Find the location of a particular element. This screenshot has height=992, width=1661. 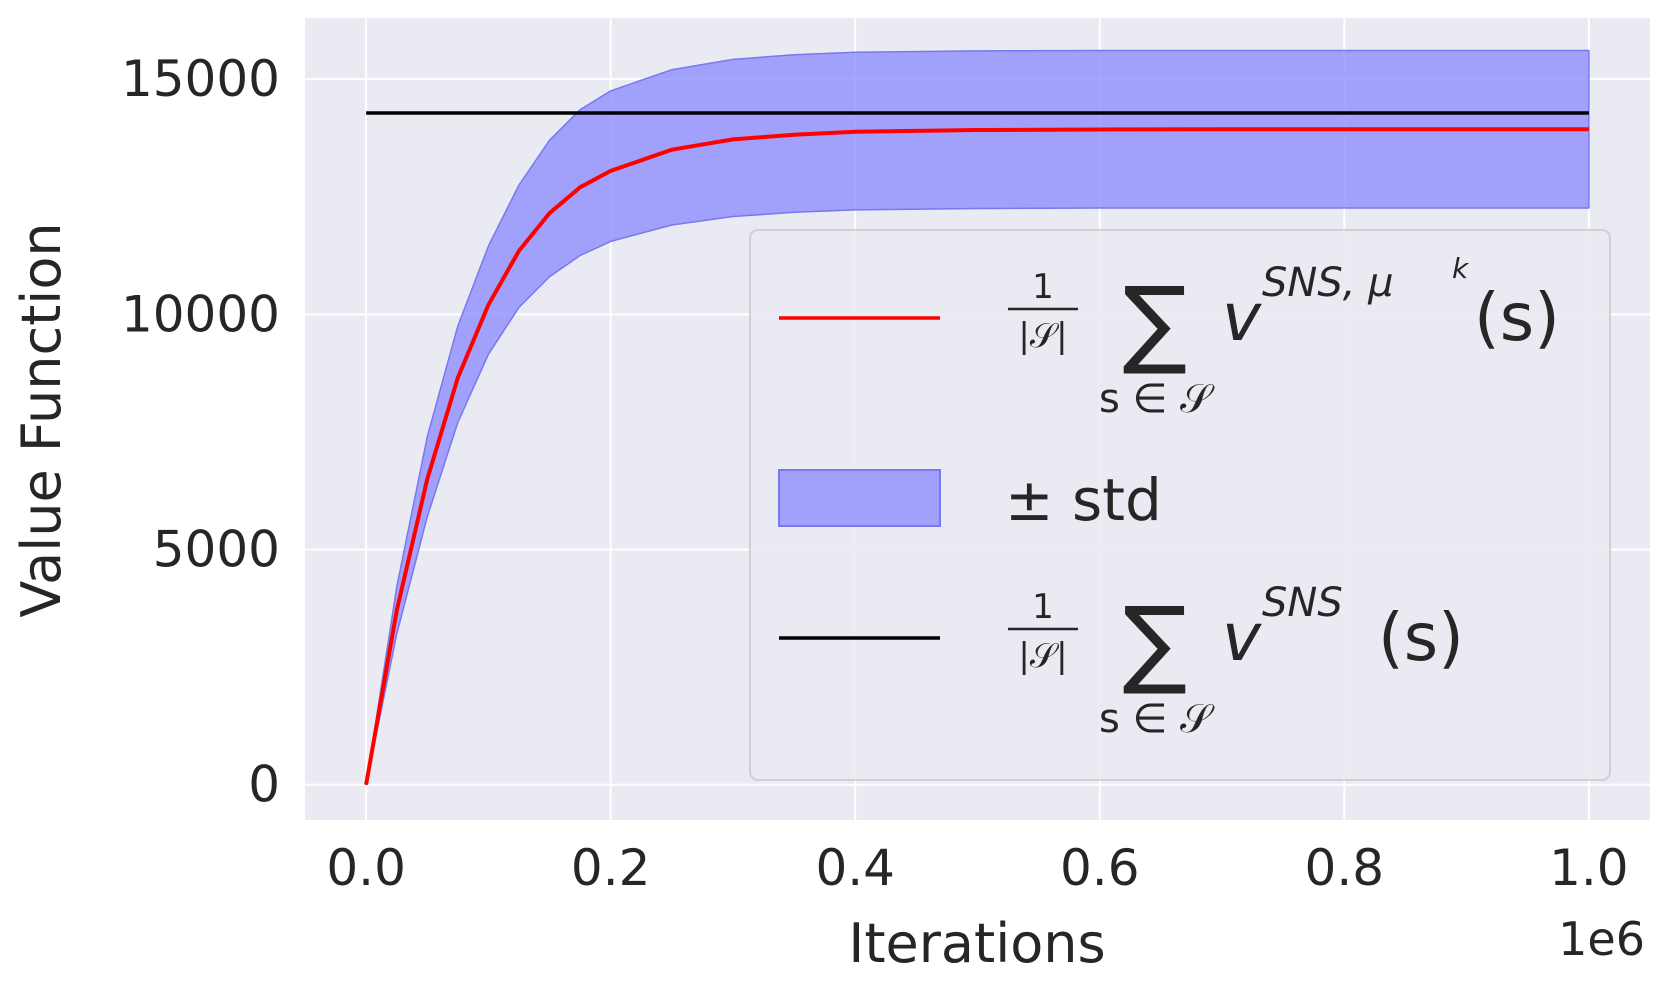

legend-entry-mean: 1 |𝒮| ∑ s ∈ 𝒮 v SNS, μ k (s) is located at coordinates (1284, 337).